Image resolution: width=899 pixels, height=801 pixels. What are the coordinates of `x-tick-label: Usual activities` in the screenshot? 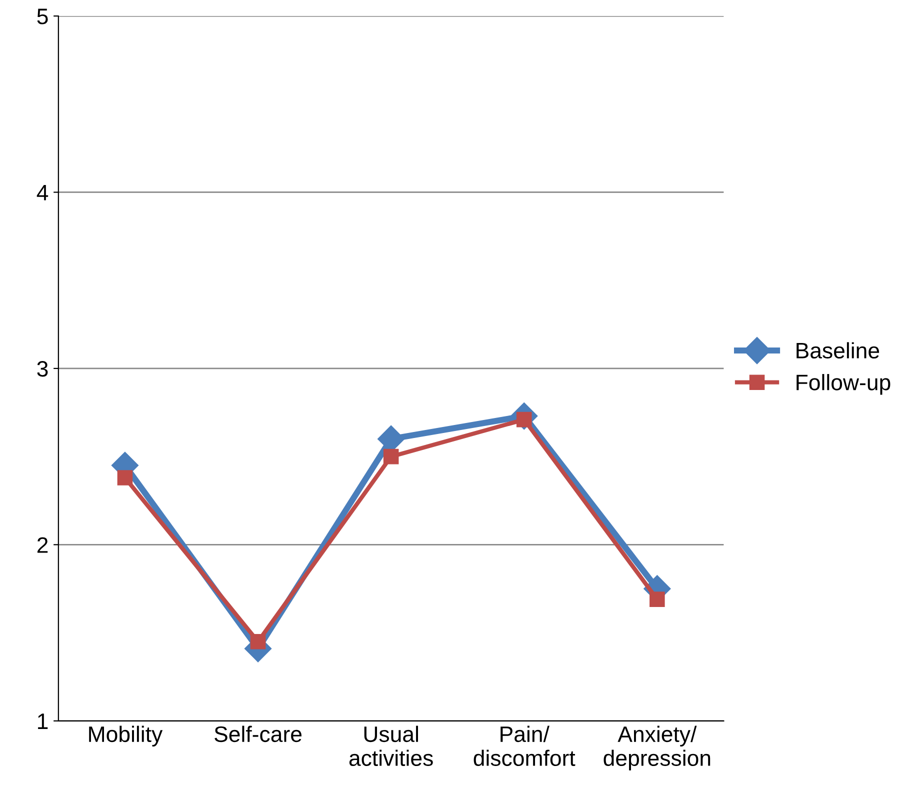 It's located at (391, 746).